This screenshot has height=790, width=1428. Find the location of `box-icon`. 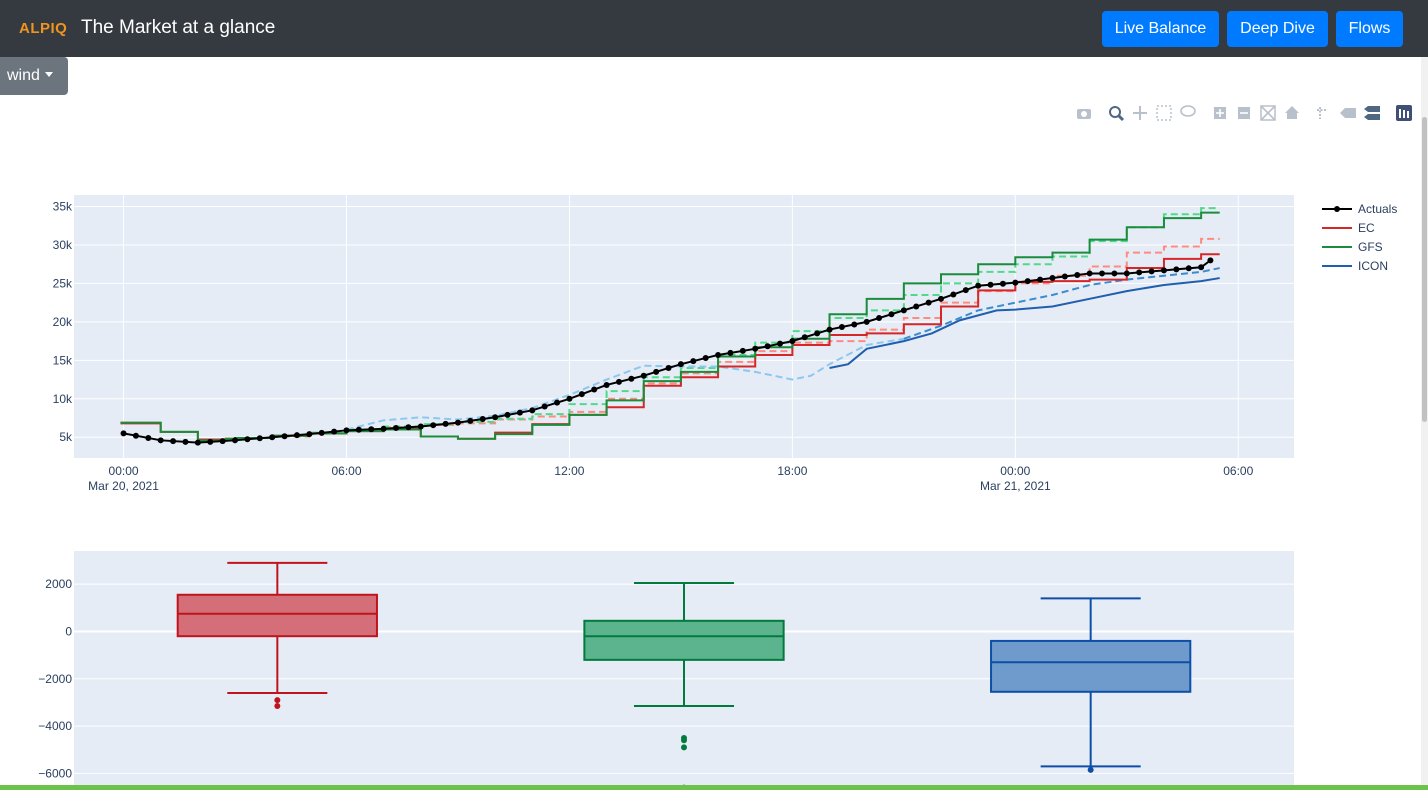

box-icon is located at coordinates (1091, 685).